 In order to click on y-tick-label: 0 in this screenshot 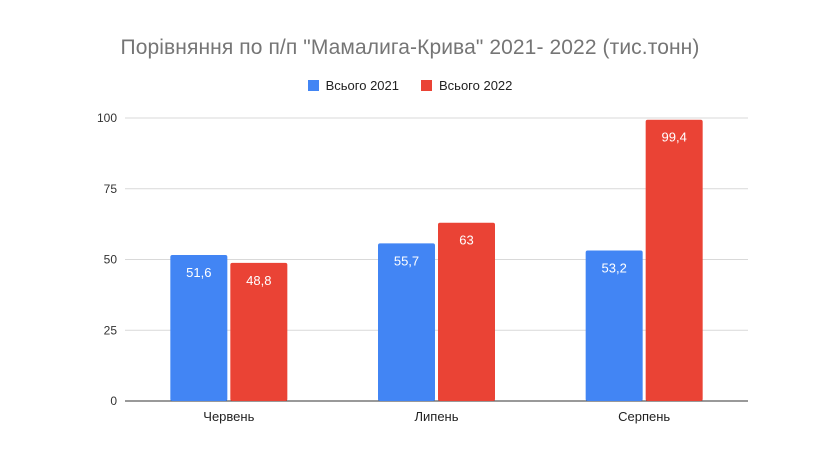, I will do `click(113, 401)`.